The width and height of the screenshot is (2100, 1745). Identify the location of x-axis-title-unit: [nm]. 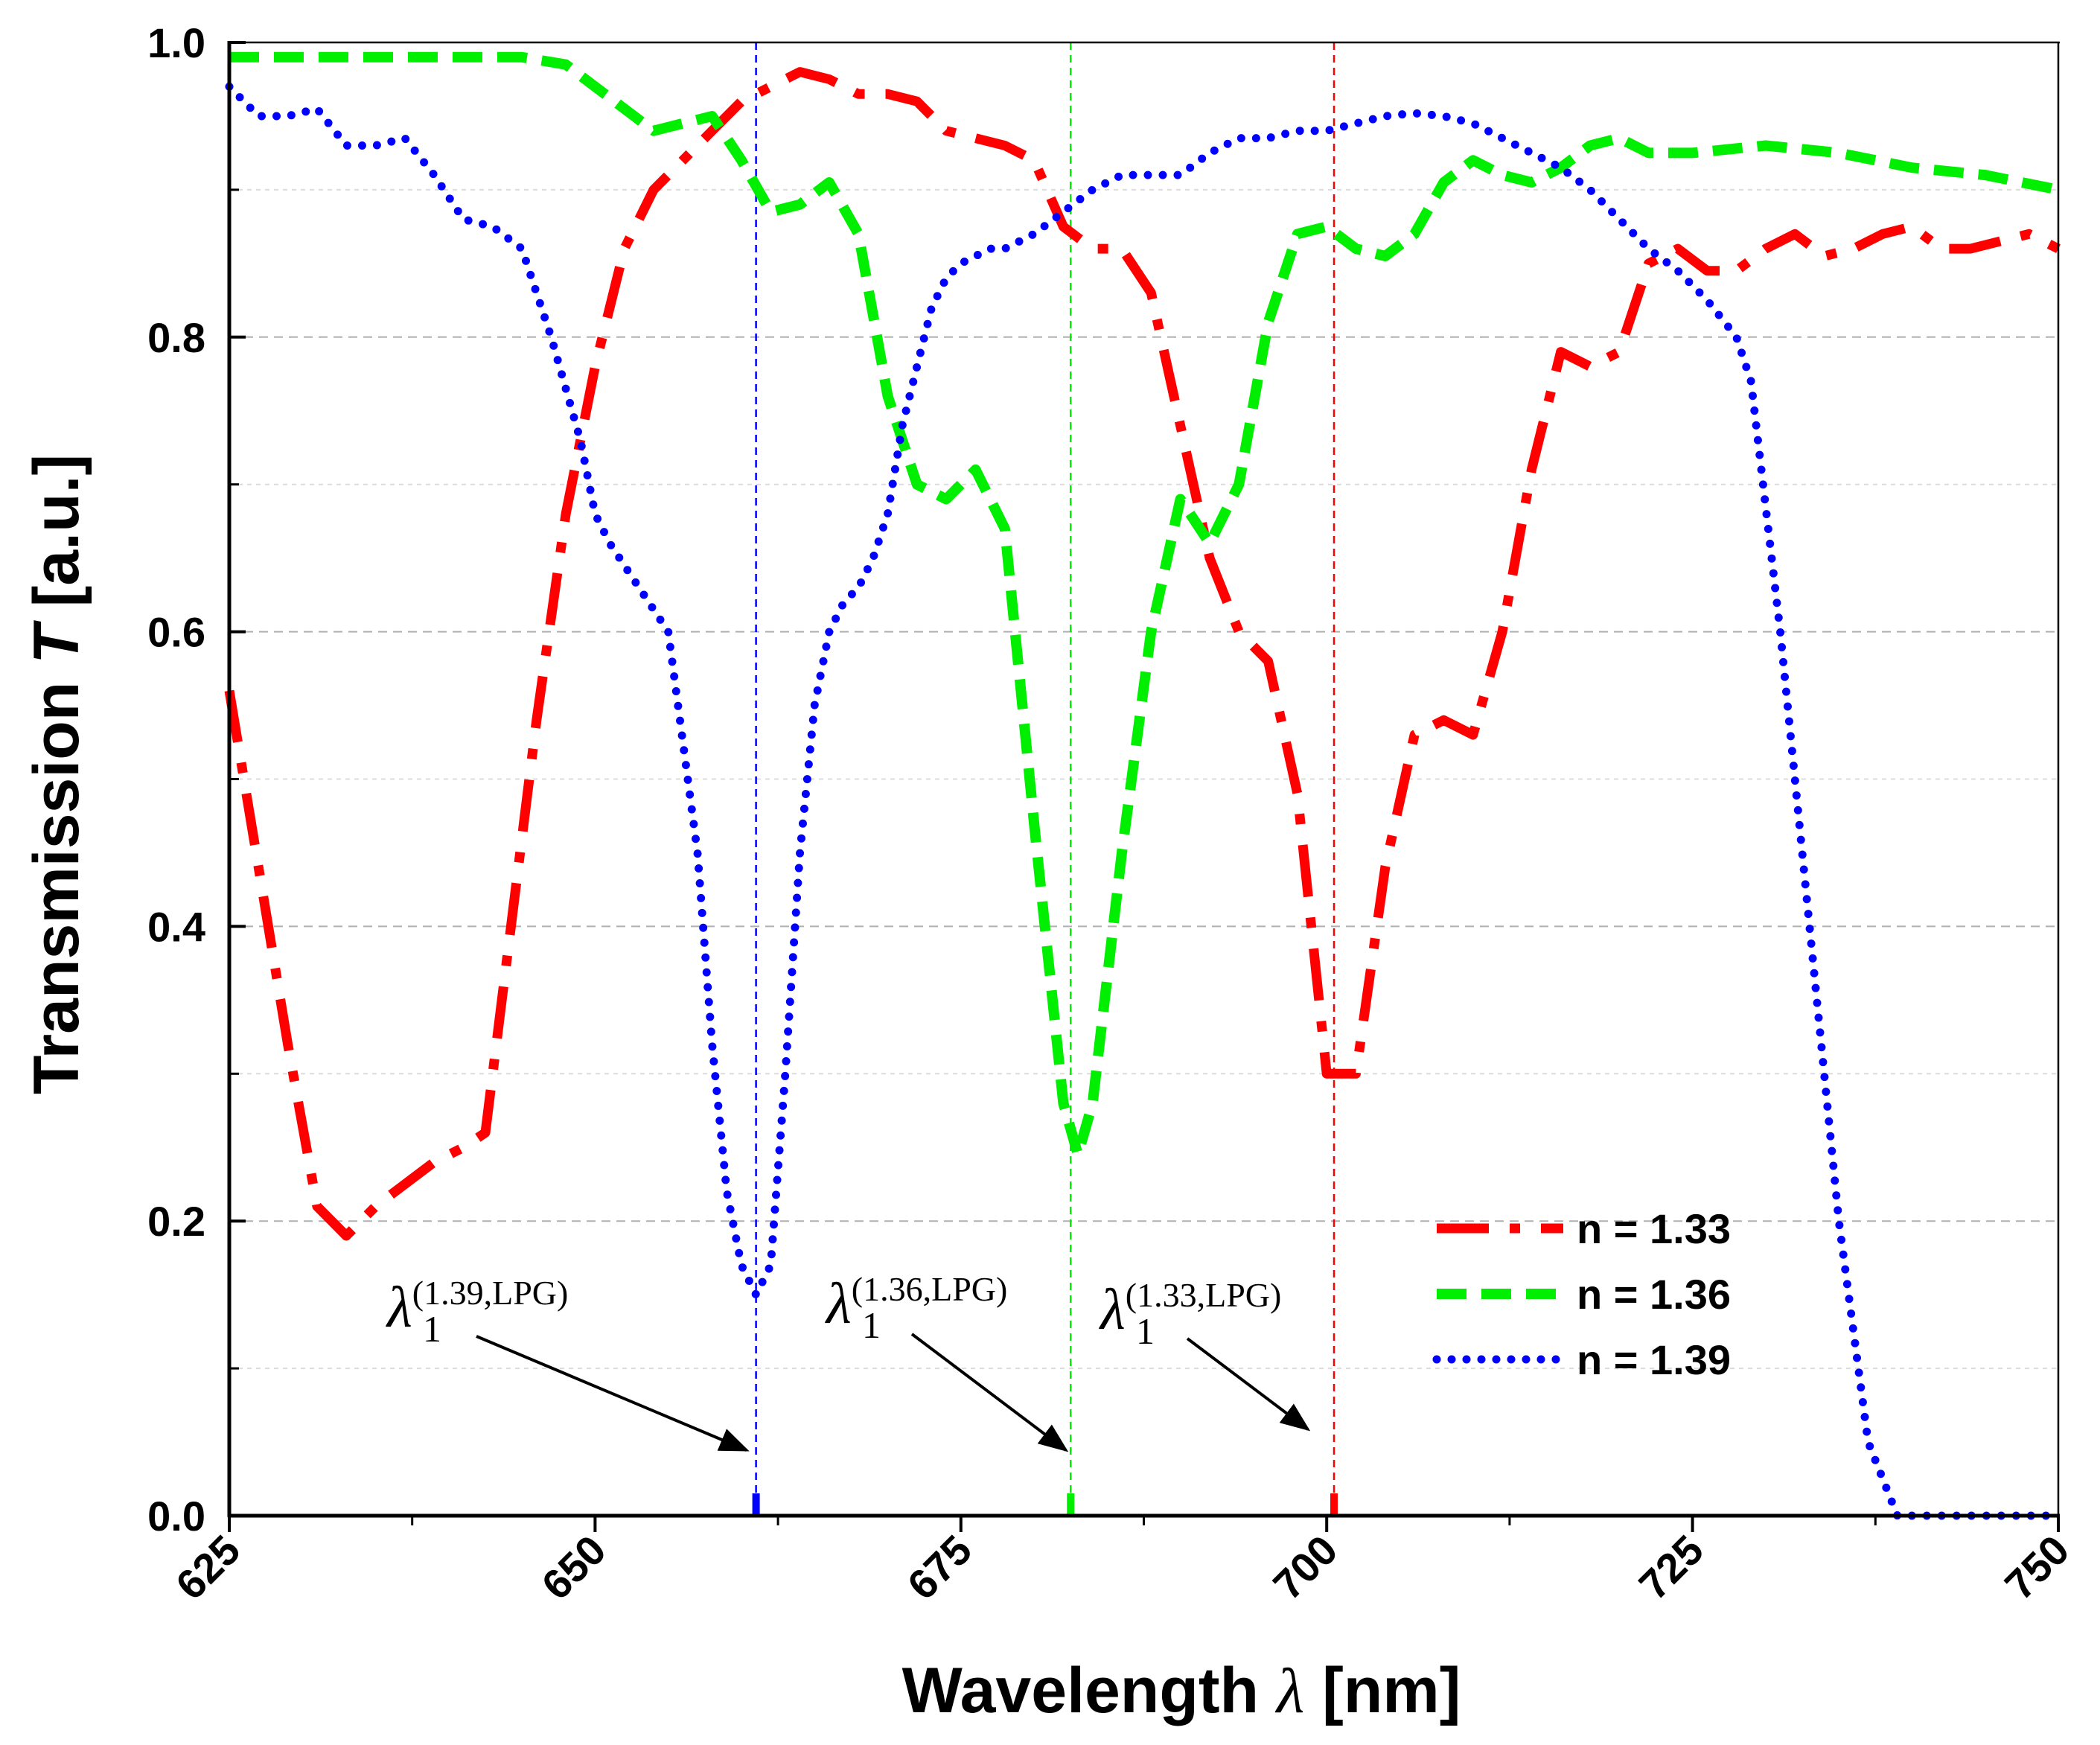
(1391, 1690).